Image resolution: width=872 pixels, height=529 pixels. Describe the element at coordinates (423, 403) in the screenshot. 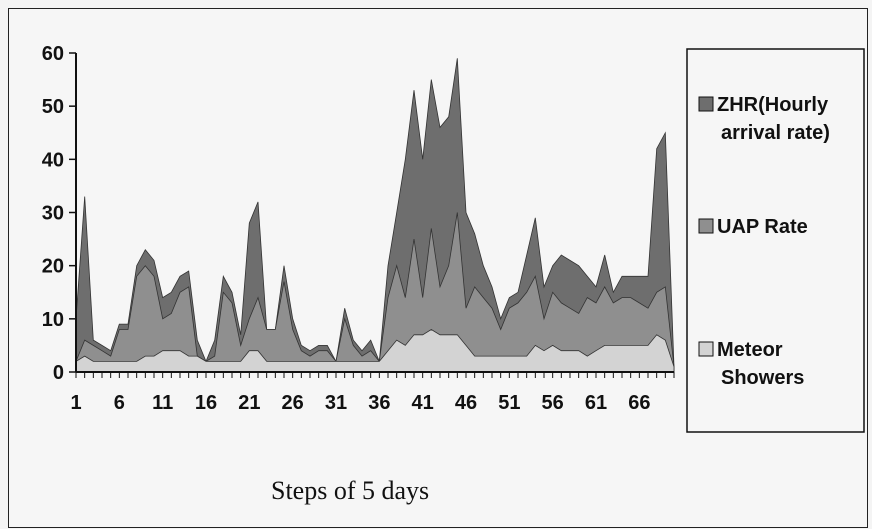

I see `x-tick-label: 41` at that location.